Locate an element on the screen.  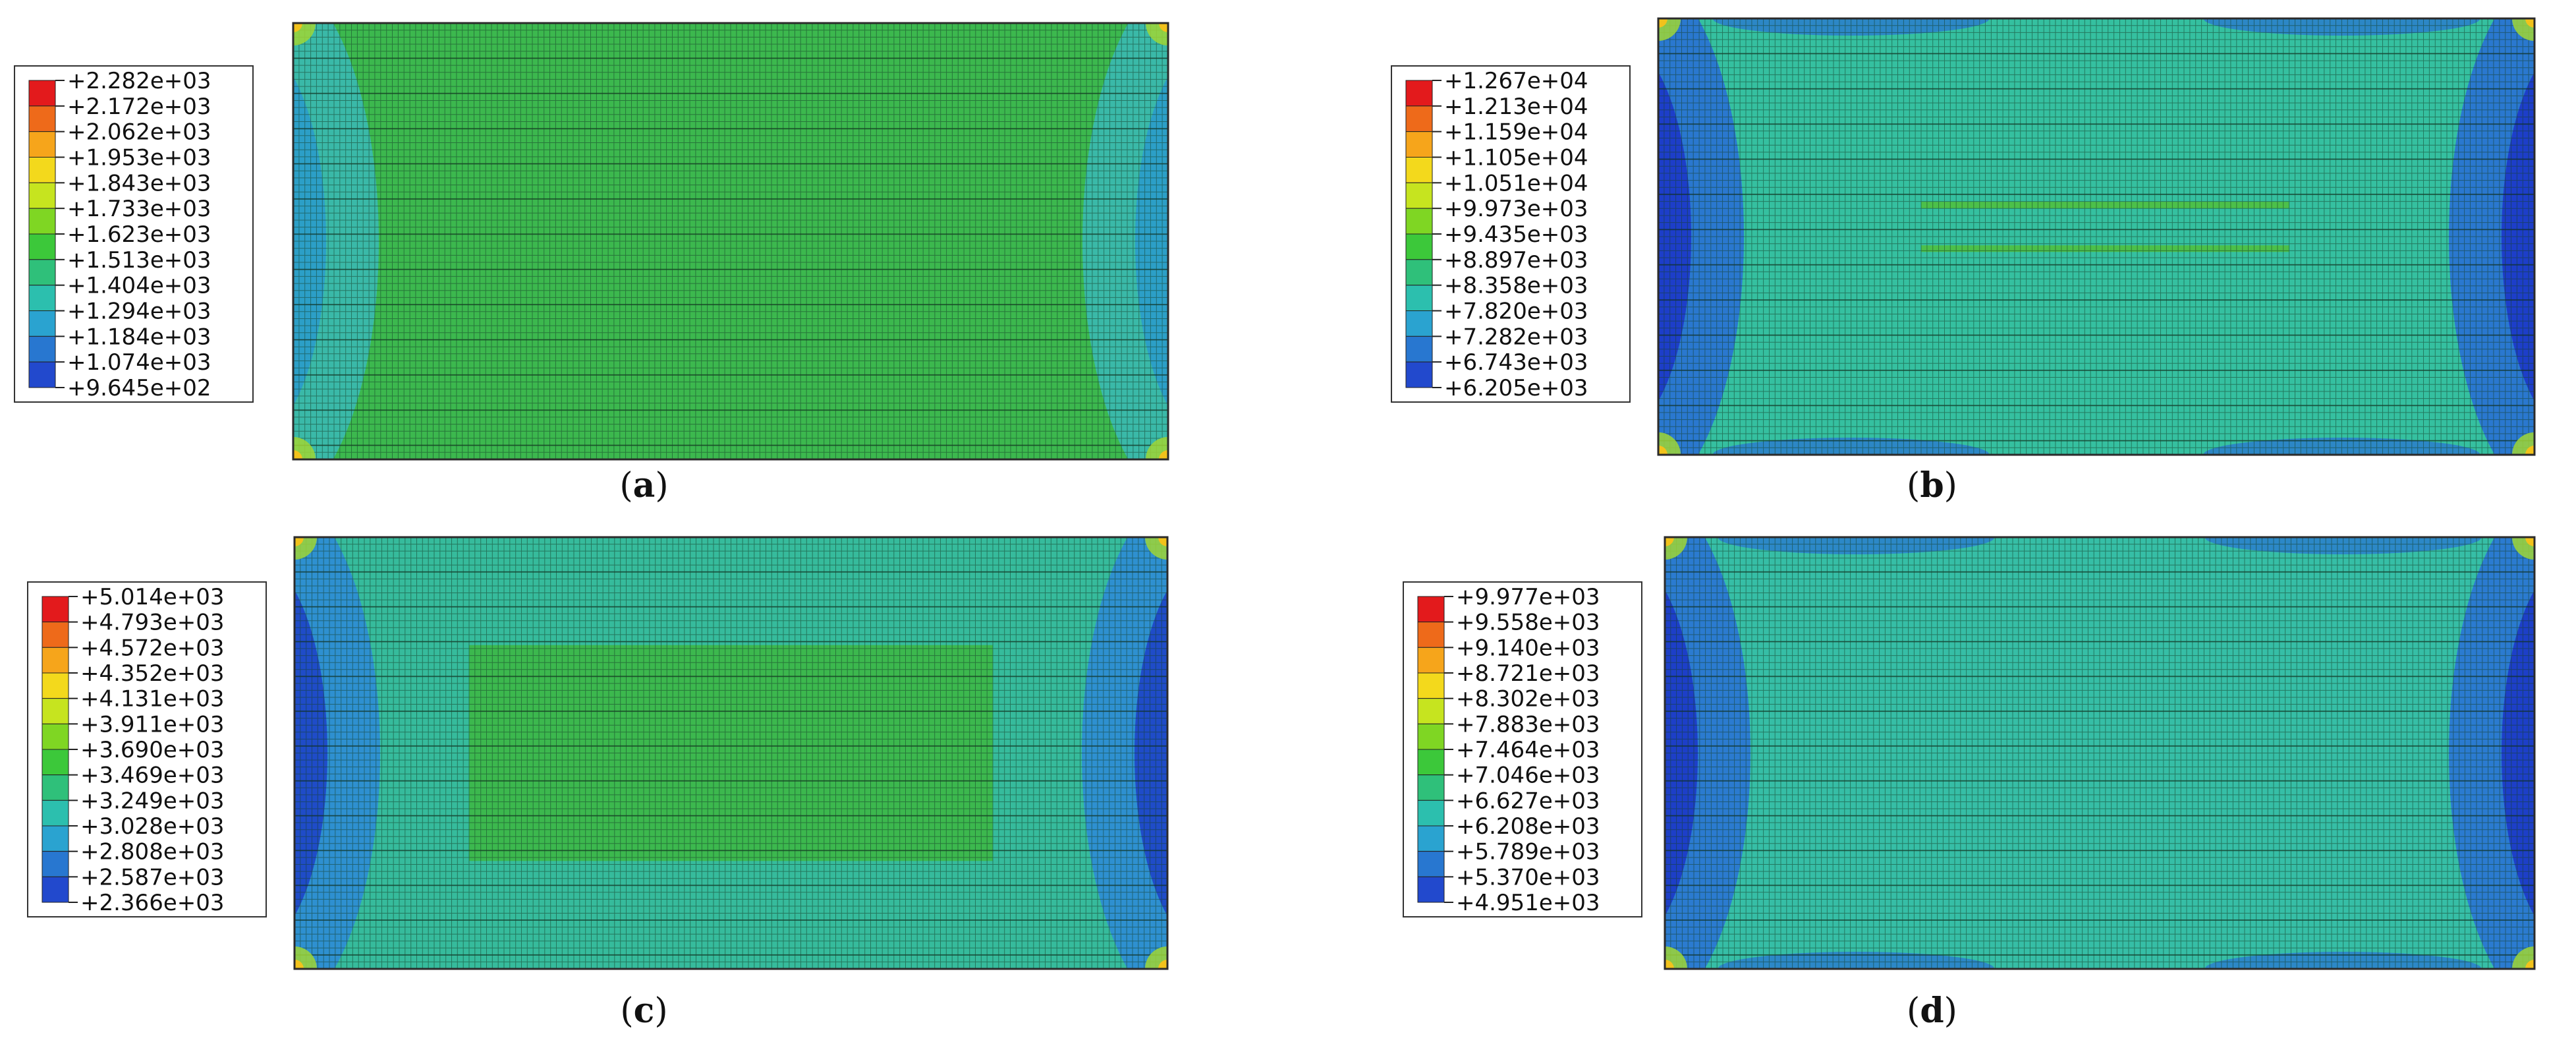
mesh-field-b is located at coordinates (2096, 237).